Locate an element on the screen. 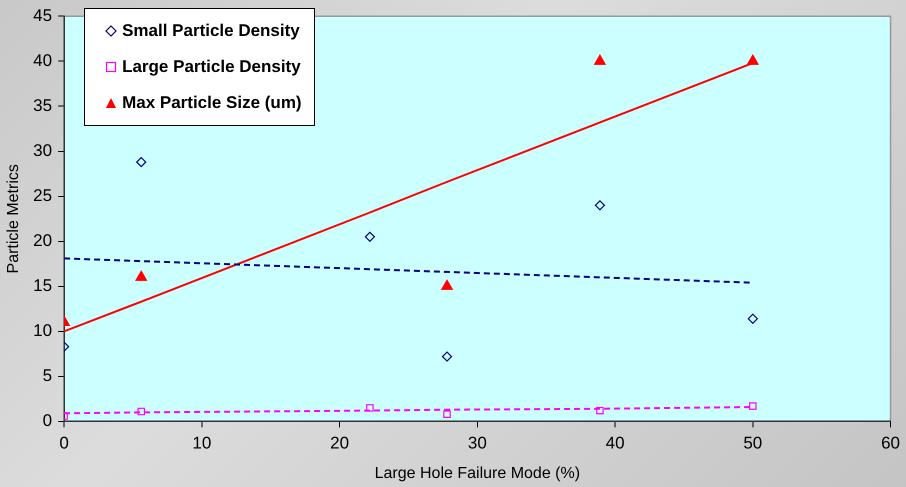 Image resolution: width=906 pixels, height=487 pixels. y-tick-label: 30 is located at coordinates (42, 150).